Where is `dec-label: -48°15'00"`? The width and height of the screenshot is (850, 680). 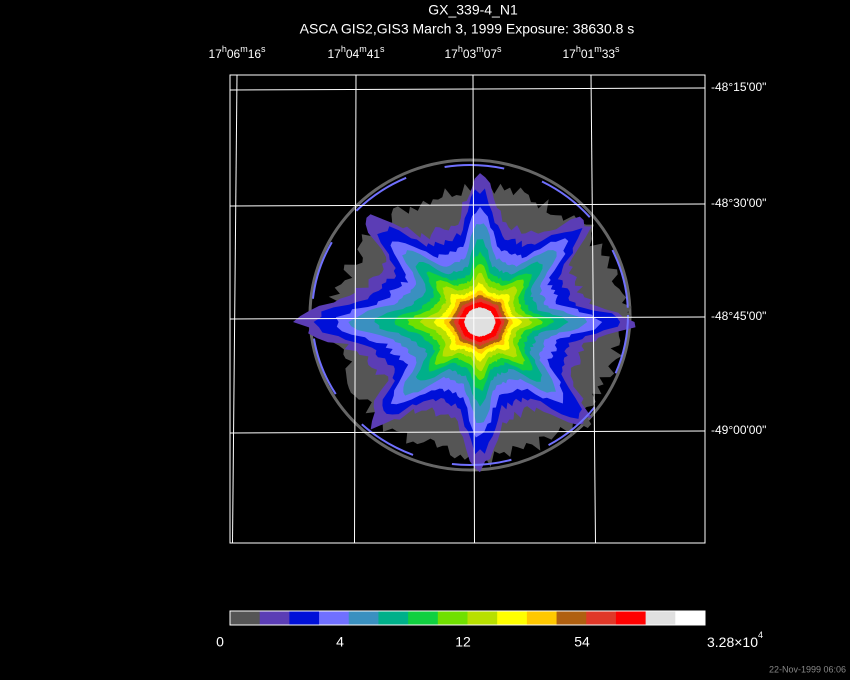 dec-label: -48°15'00" is located at coordinates (738, 87).